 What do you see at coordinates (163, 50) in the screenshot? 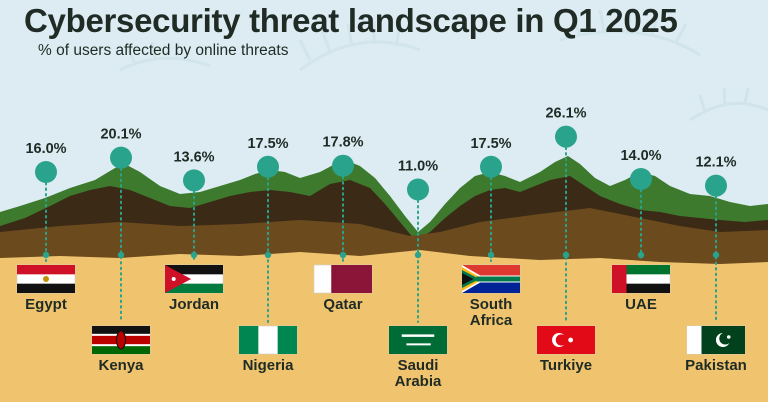
I see `chart-subtitle: % of users affected by online threats` at bounding box center [163, 50].